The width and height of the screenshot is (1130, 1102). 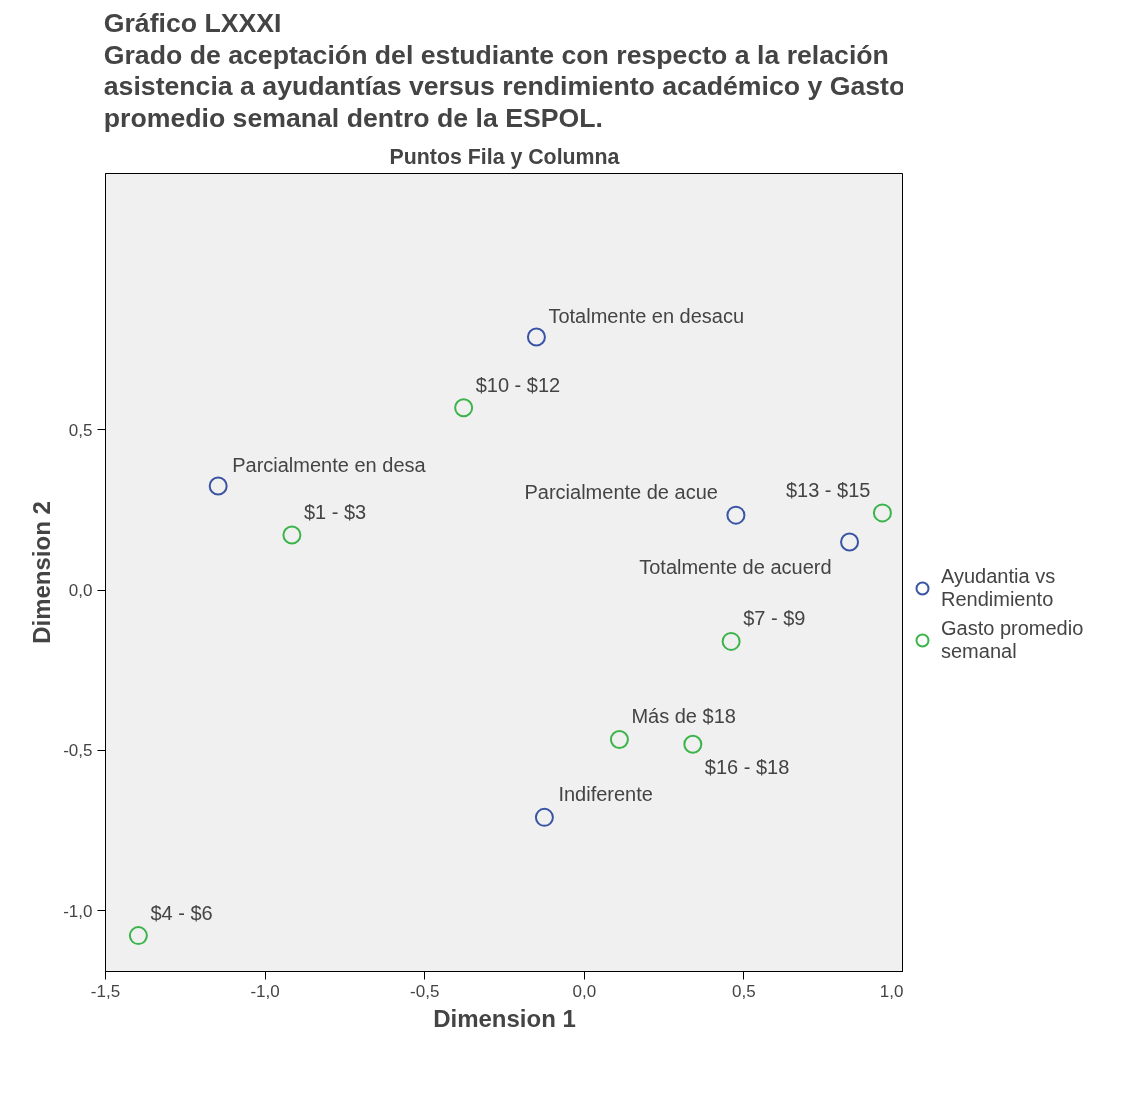 What do you see at coordinates (78, 911) in the screenshot?
I see `y-tick-label: -1,0` at bounding box center [78, 911].